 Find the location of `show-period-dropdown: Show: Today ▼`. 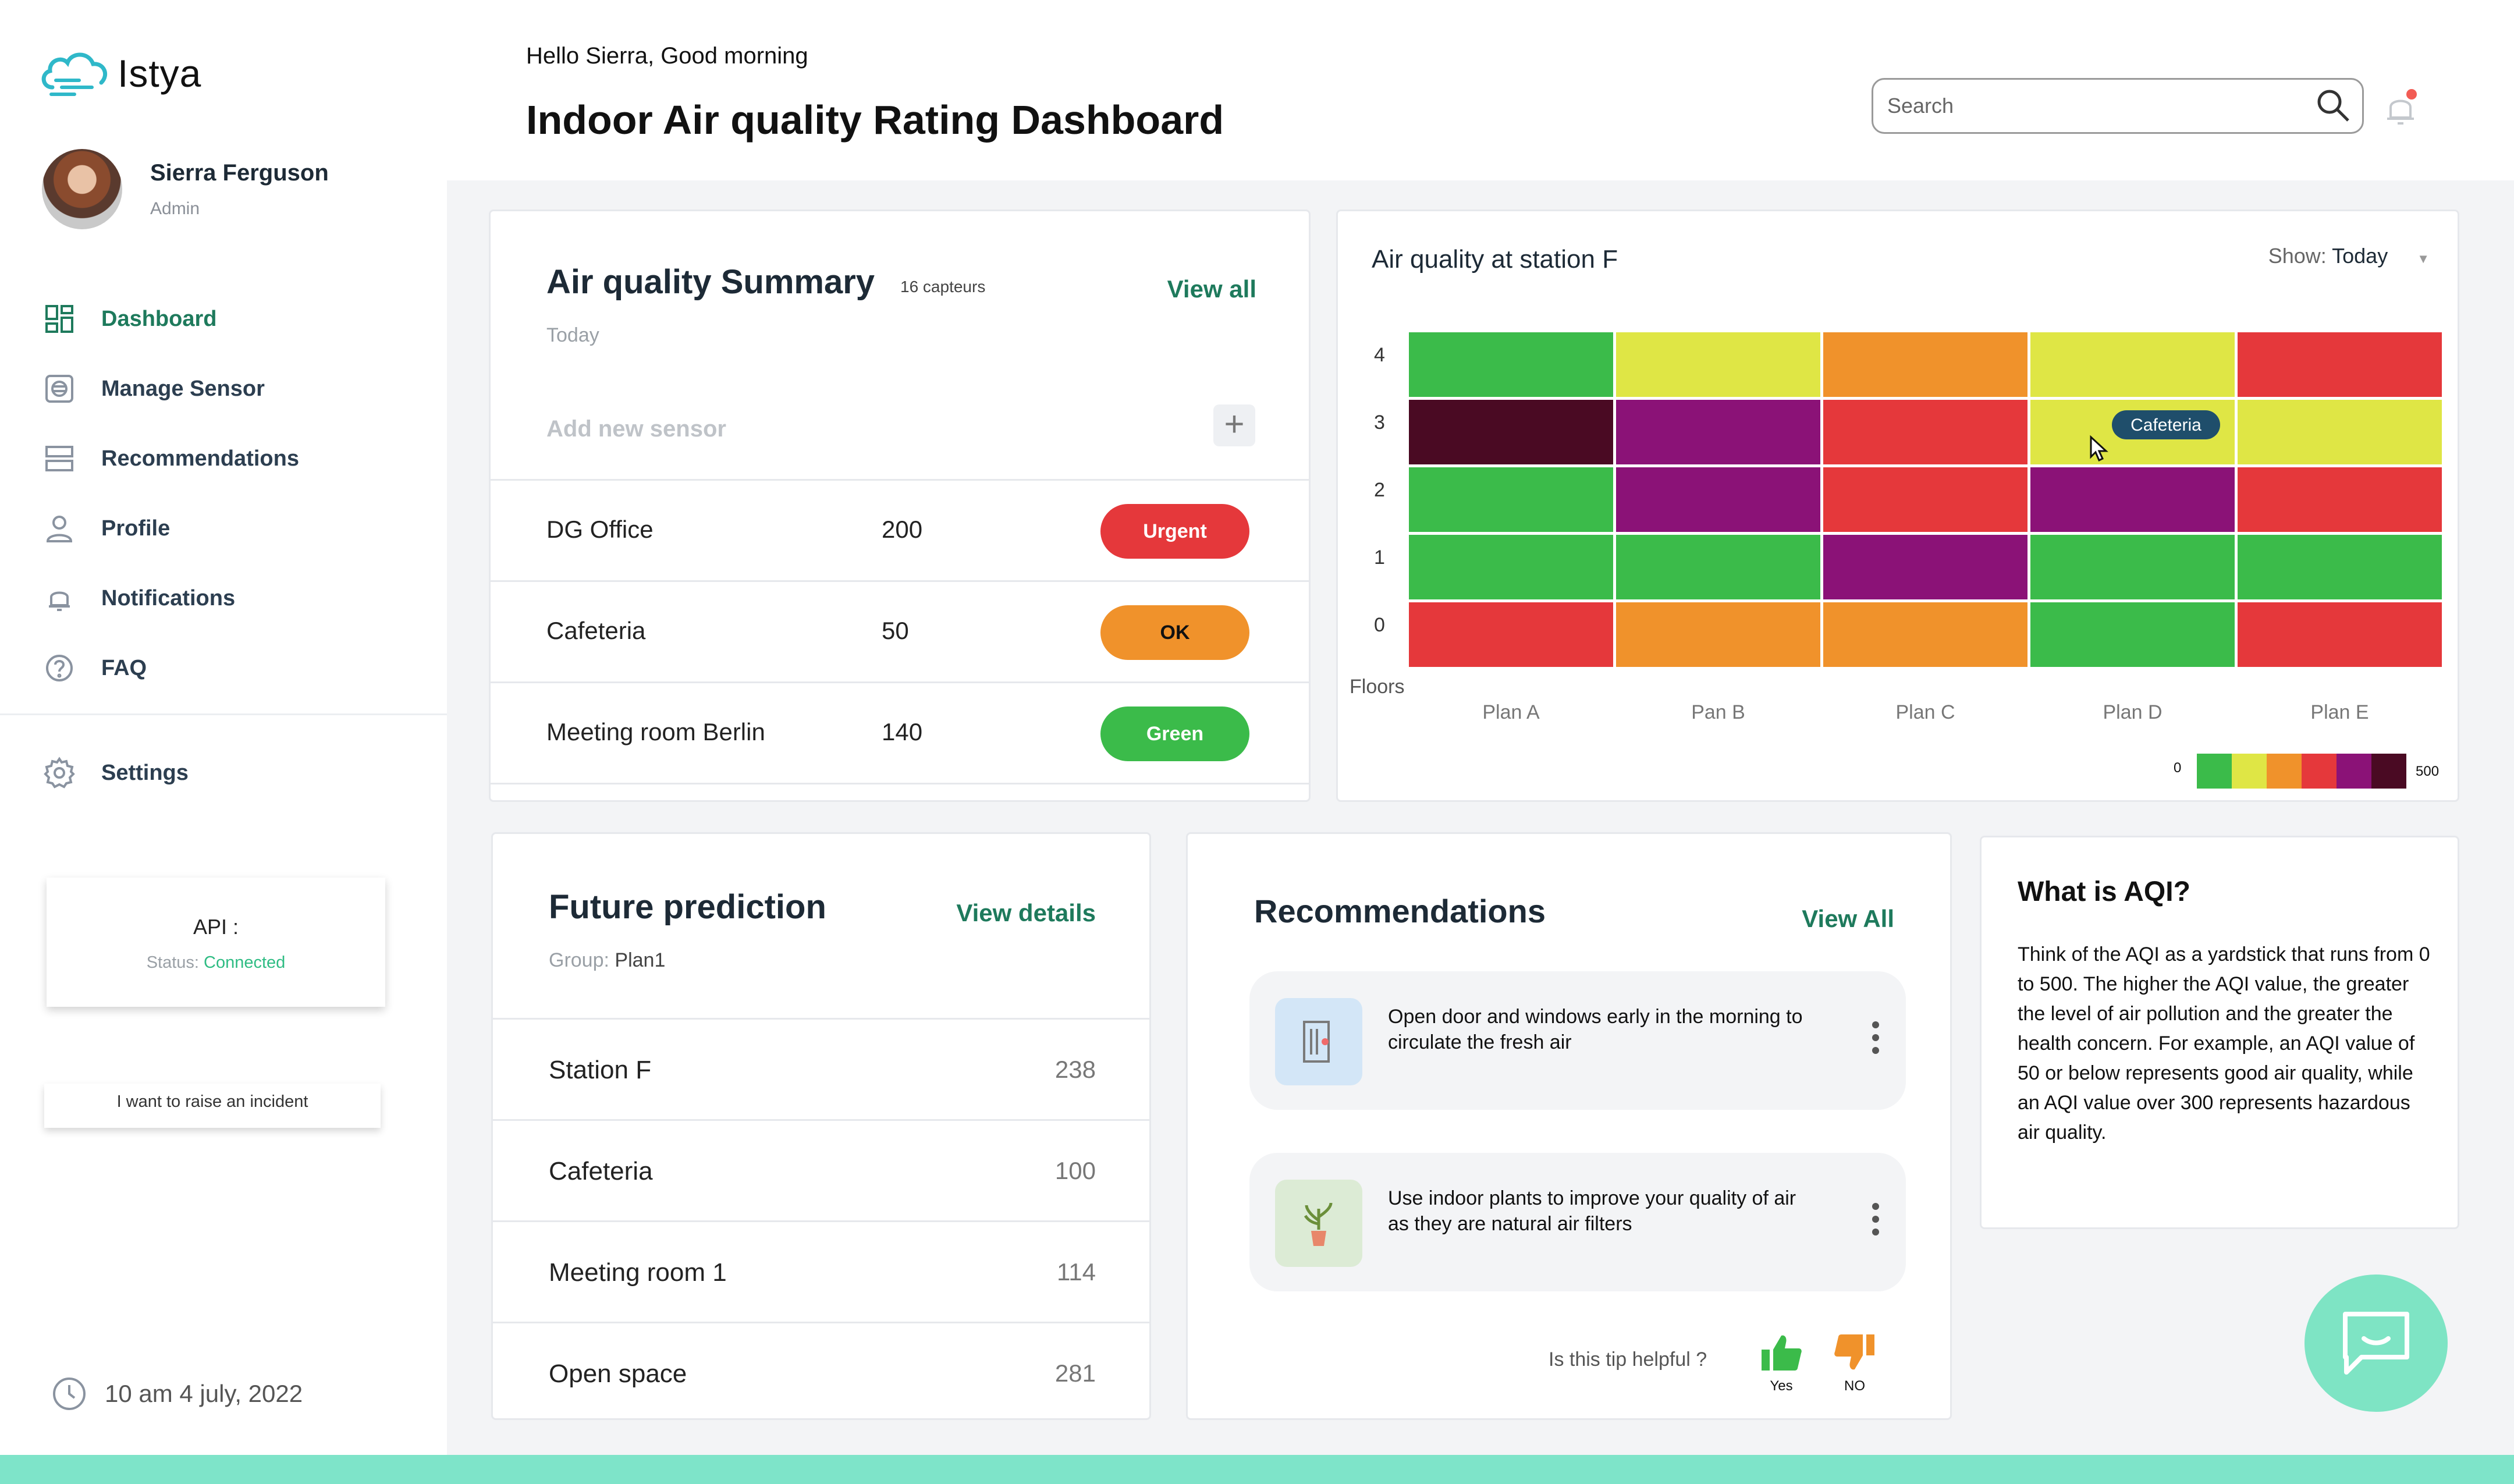

show-period-dropdown: Show: Today ▼ is located at coordinates (2349, 256).